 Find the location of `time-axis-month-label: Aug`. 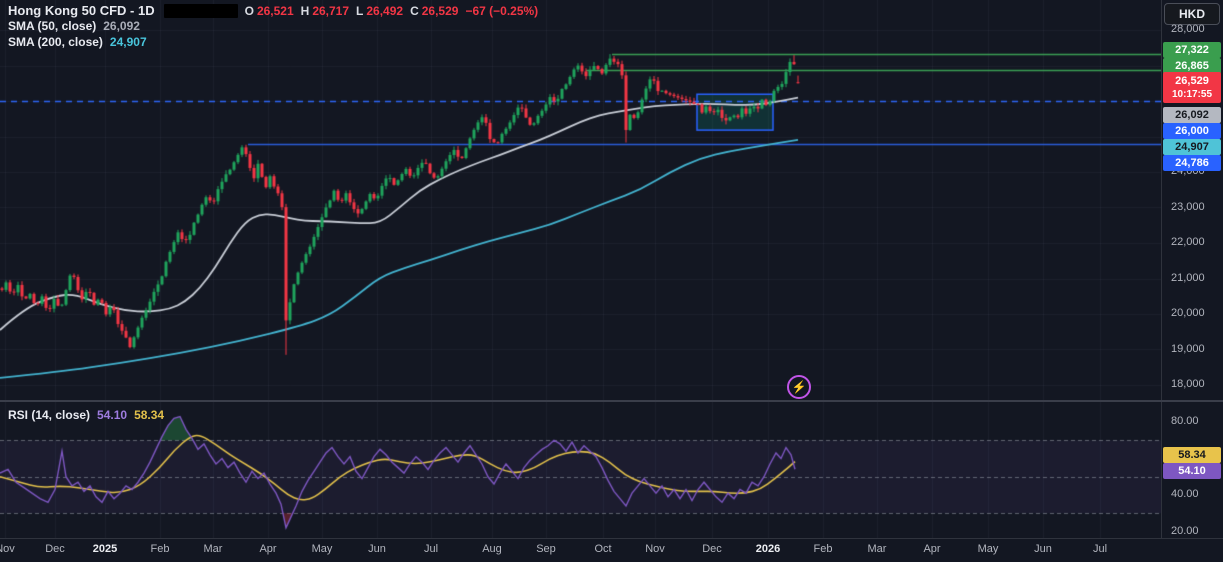

time-axis-month-label: Aug is located at coordinates (492, 549).